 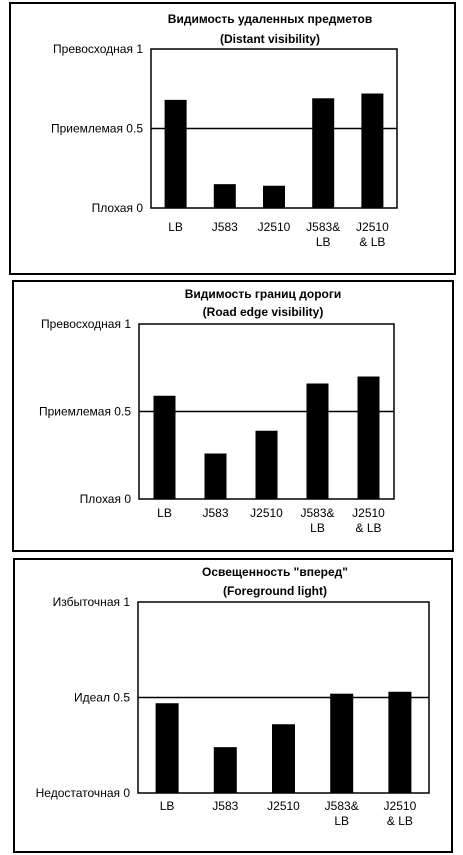 What do you see at coordinates (263, 294) in the screenshot?
I see `chart-title: Видимость границ дороги` at bounding box center [263, 294].